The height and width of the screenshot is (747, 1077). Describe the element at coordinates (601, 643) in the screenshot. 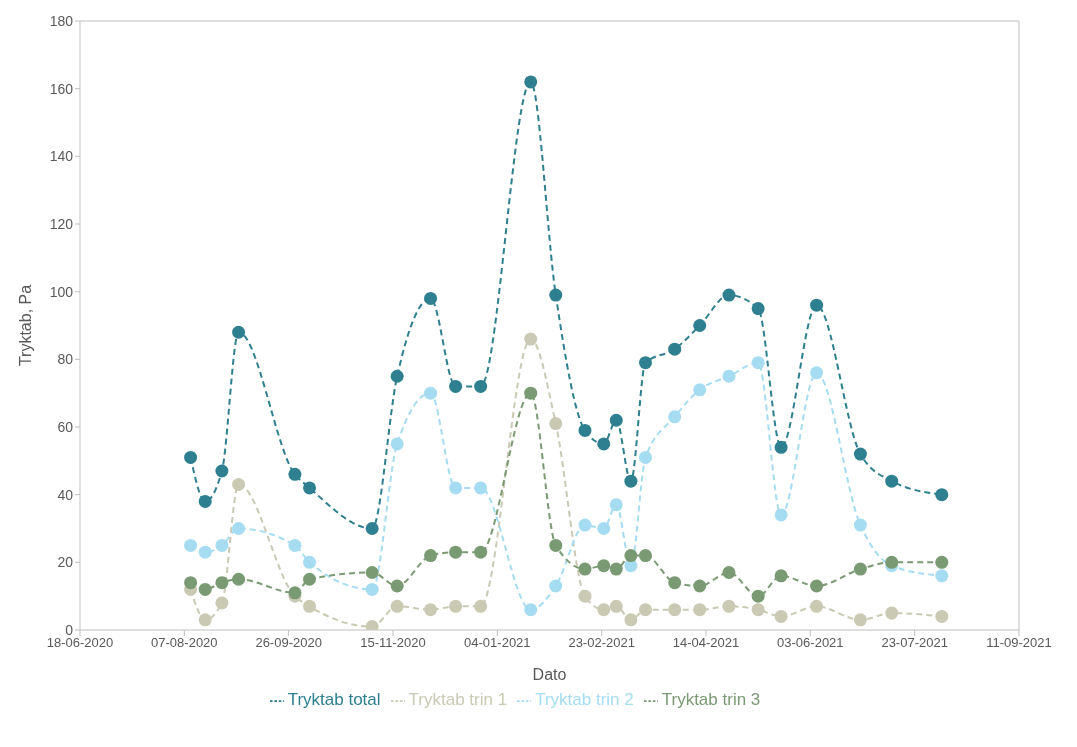

I see `x-tick-label: 23-02-2021` at that location.